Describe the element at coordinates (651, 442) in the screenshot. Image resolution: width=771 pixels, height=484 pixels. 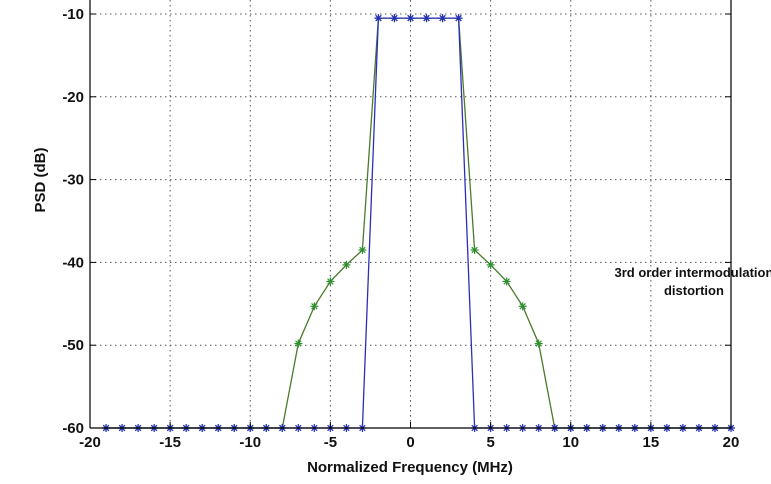
I see `x-tick-label: 15` at that location.